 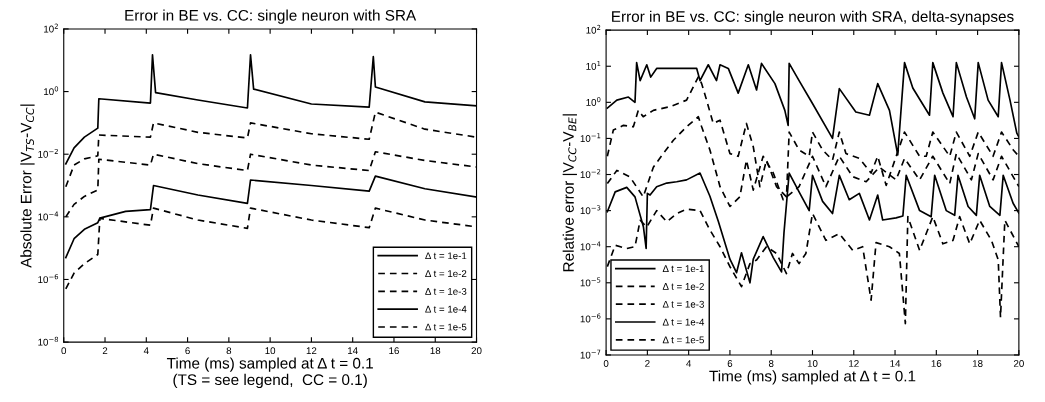 What do you see at coordinates (48, 341) in the screenshot?
I see `y-tick-label: 10$^{−8}$` at bounding box center [48, 341].